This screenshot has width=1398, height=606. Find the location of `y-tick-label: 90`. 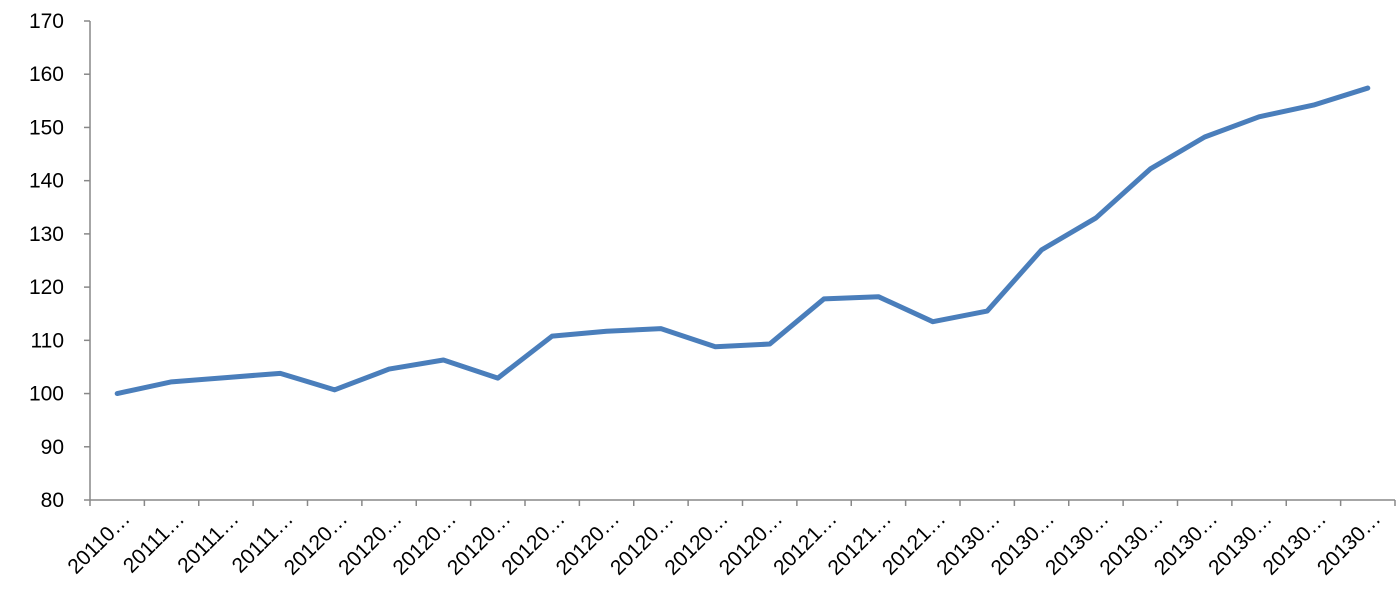

y-tick-label: 90 is located at coordinates (52, 447).